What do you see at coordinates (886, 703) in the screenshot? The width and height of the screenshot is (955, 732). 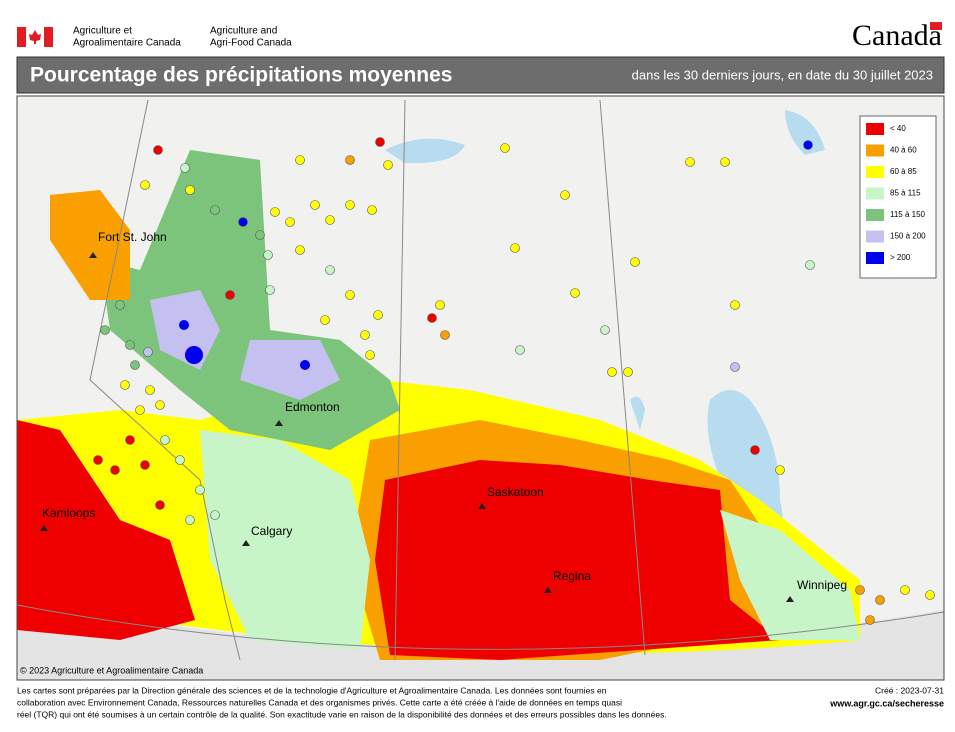 I see `url: www.agr.gc.ca/secheresse` at bounding box center [886, 703].